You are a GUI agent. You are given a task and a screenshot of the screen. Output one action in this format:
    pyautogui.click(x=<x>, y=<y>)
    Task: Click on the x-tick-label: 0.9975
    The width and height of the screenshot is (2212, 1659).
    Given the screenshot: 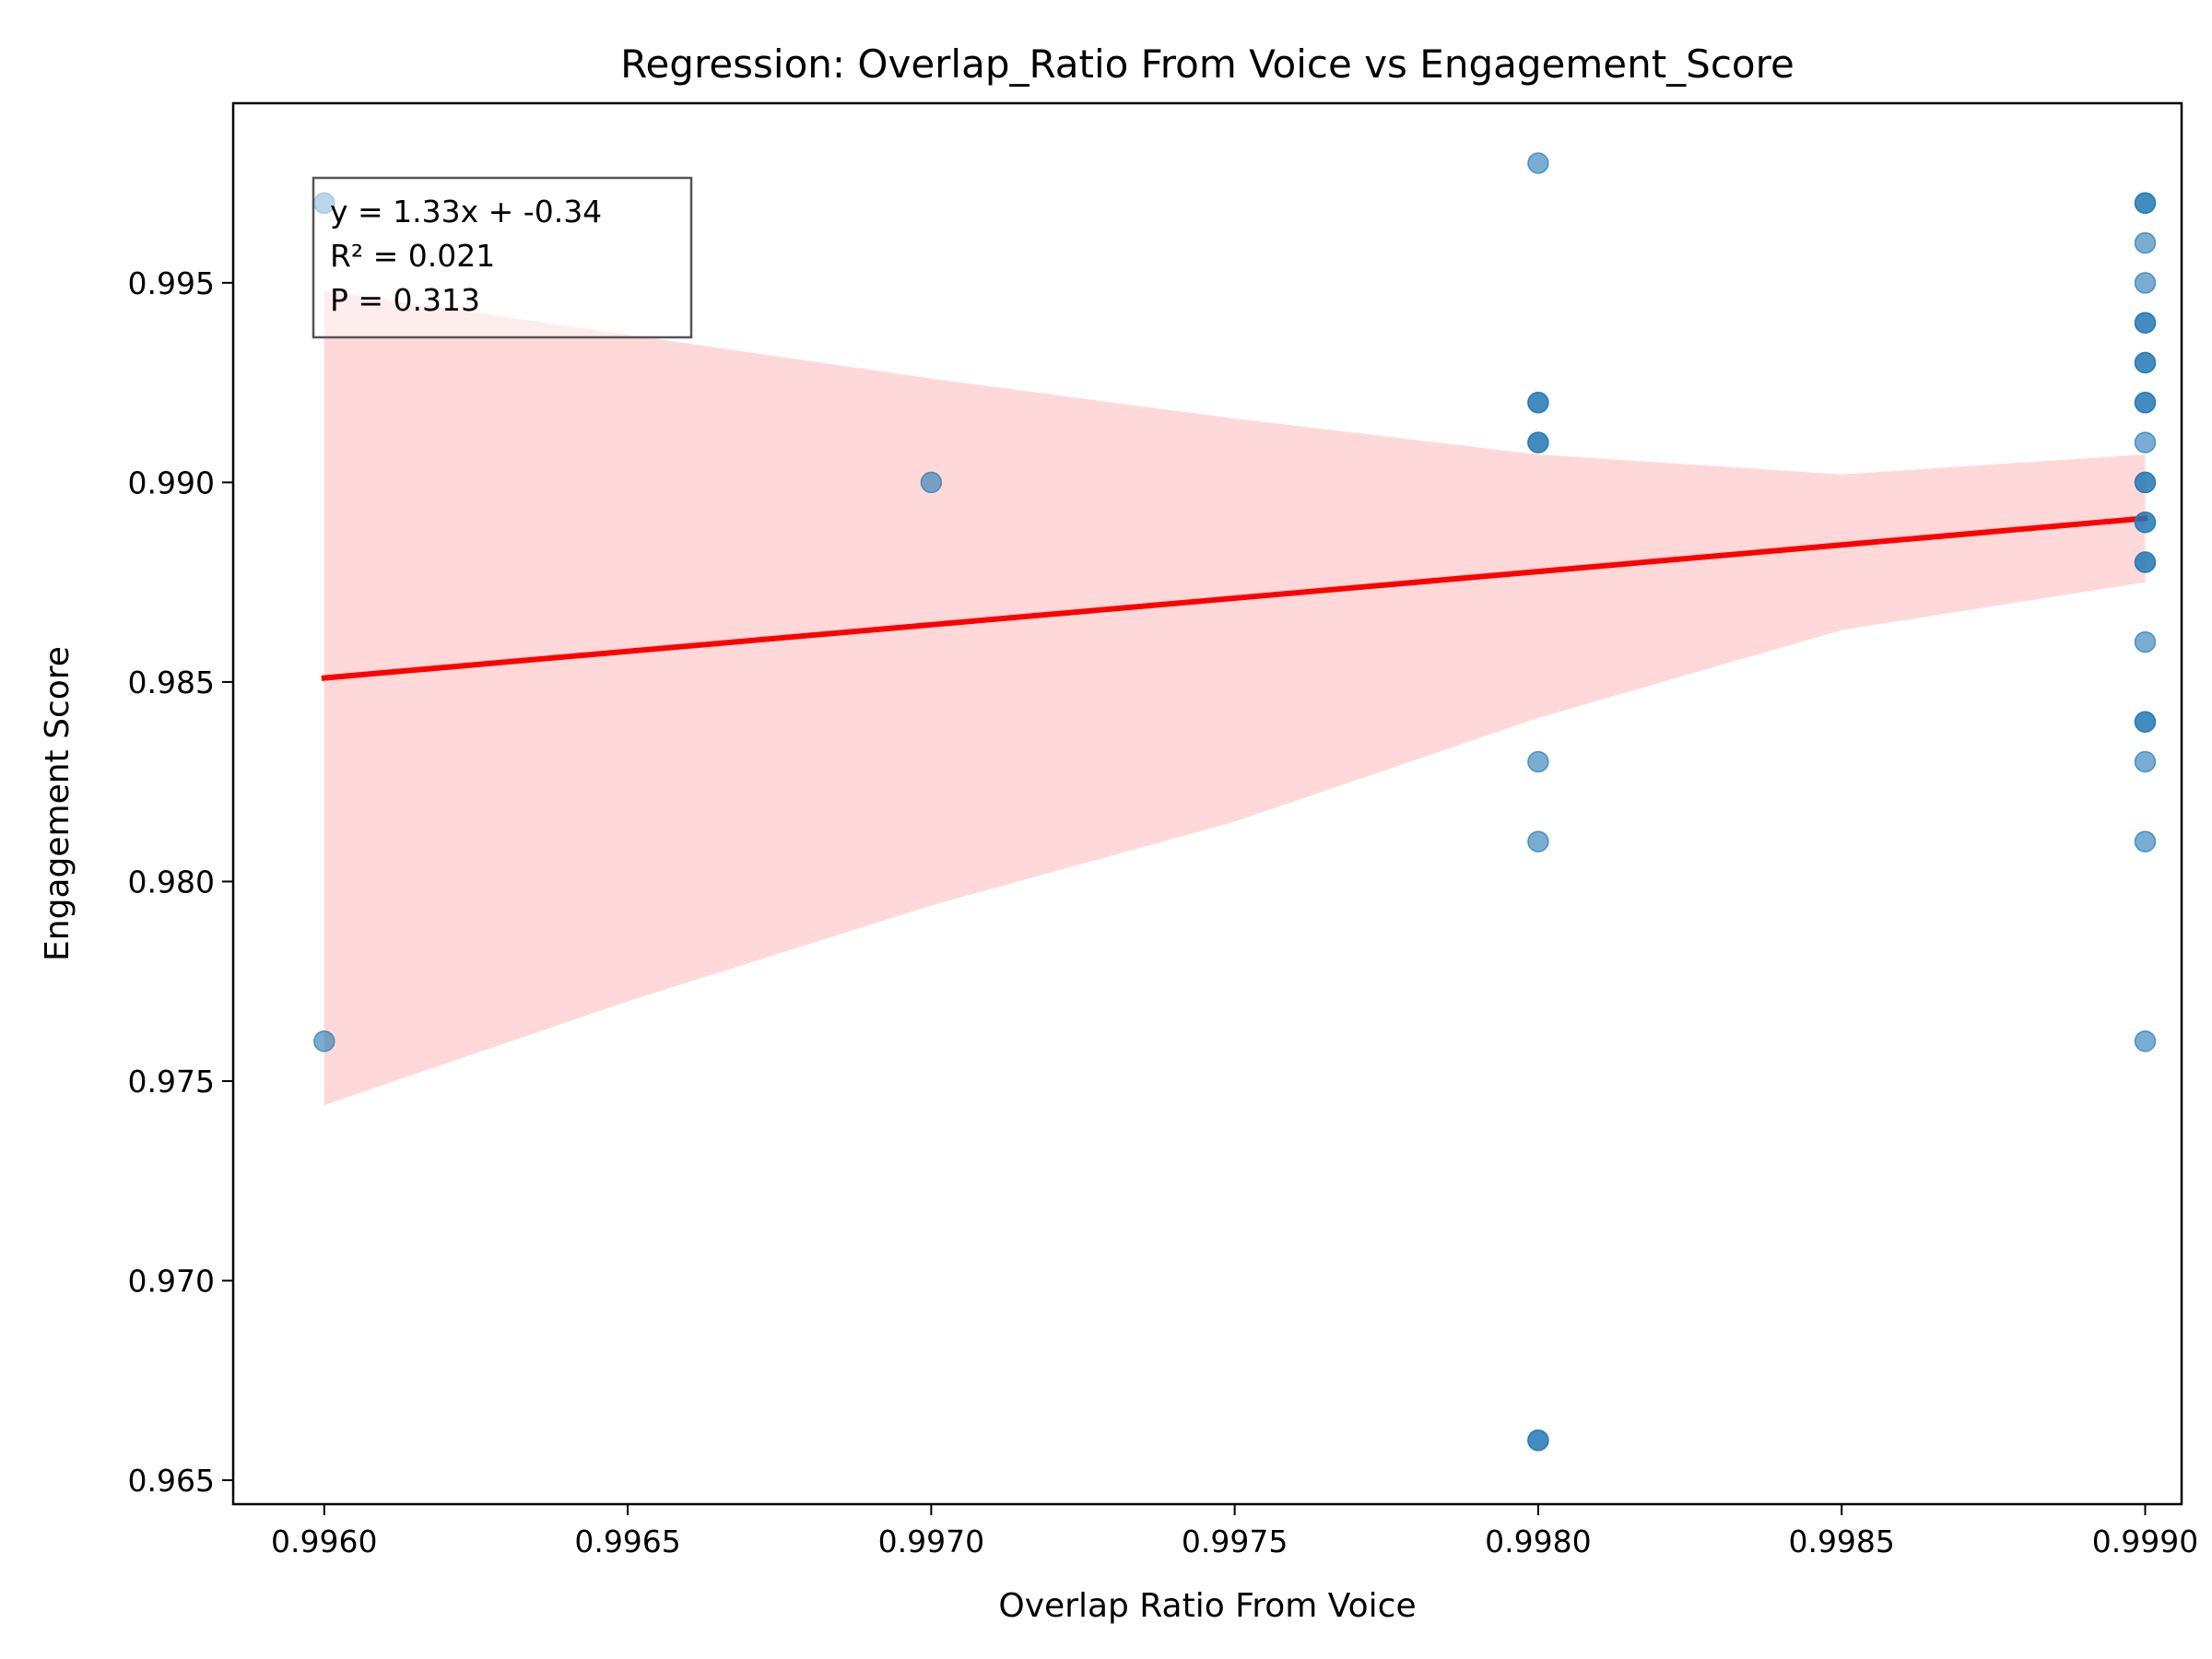 What is the action you would take?
    pyautogui.click(x=1235, y=1541)
    